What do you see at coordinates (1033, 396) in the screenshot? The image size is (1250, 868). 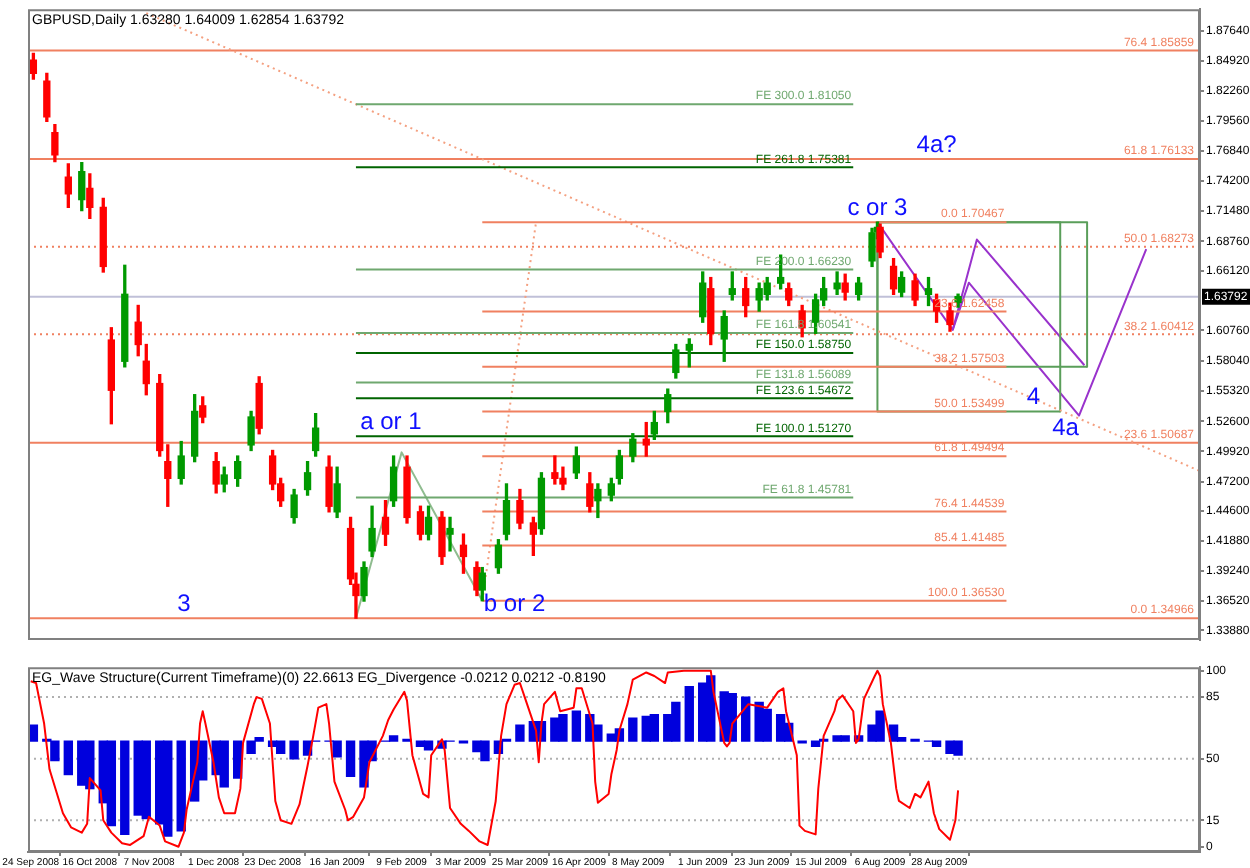 I see `annotation: 4` at bounding box center [1033, 396].